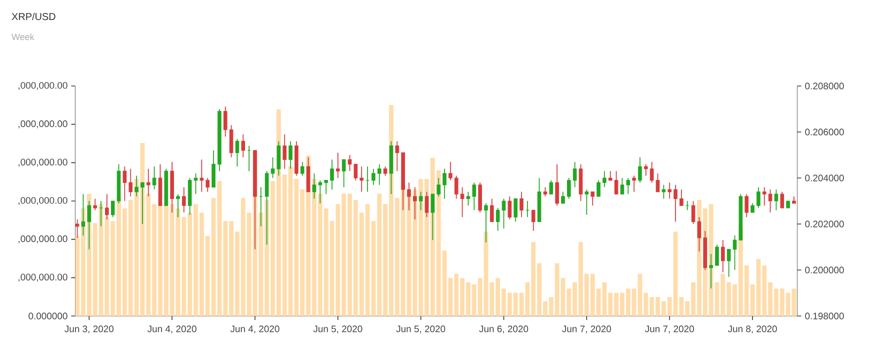  What do you see at coordinates (89, 330) in the screenshot?
I see `x-tick-label: Jun 3, 2020` at bounding box center [89, 330].